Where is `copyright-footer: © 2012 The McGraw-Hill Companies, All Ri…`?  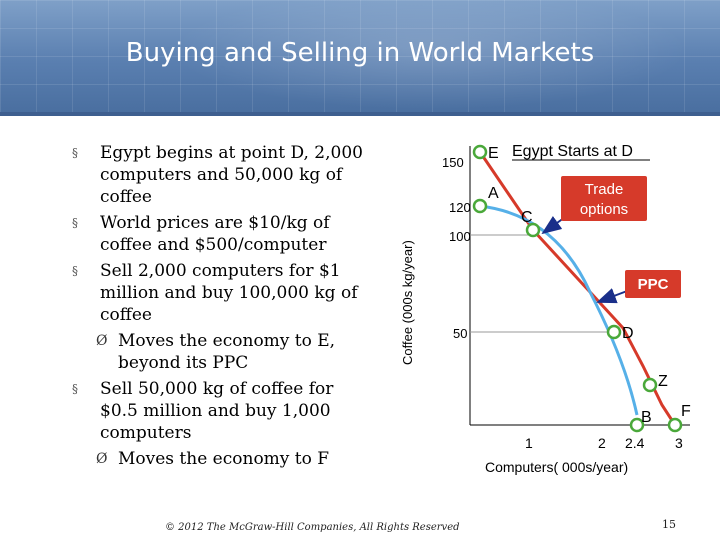 copyright-footer: © 2012 The McGraw-Hill Companies, All Ri… is located at coordinates (312, 527).